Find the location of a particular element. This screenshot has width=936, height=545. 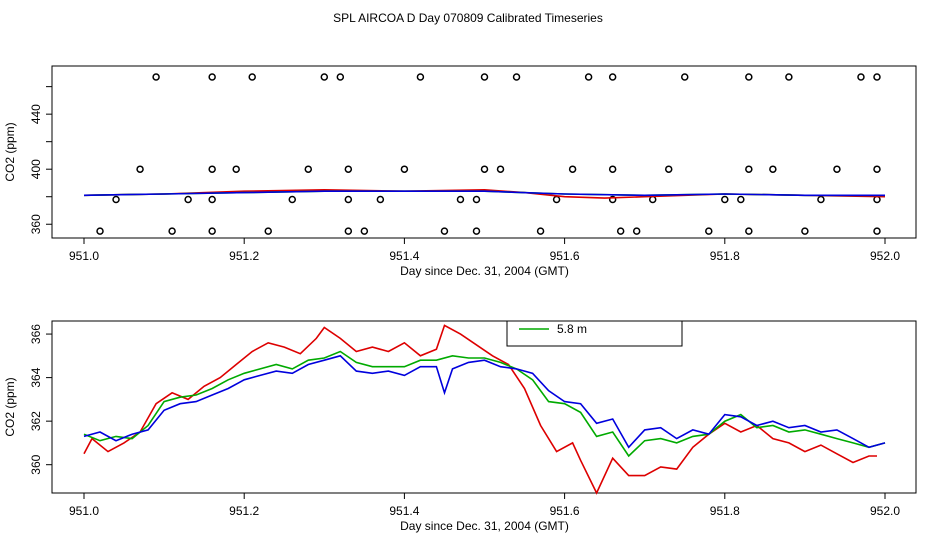

legend-box is located at coordinates (594, 333).